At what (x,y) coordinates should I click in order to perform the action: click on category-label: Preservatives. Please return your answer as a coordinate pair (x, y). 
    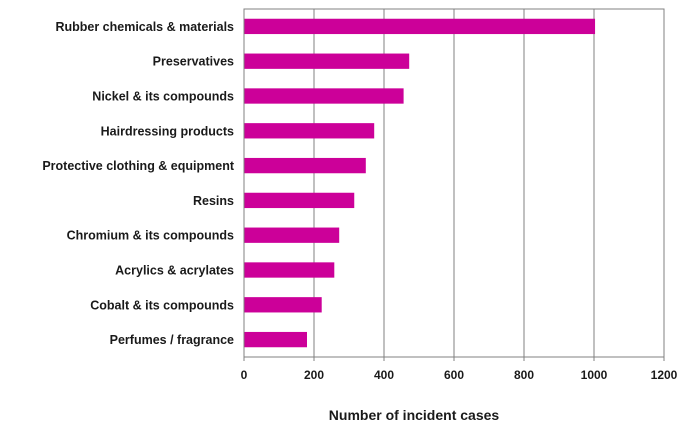
    Looking at the image, I should click on (193, 62).